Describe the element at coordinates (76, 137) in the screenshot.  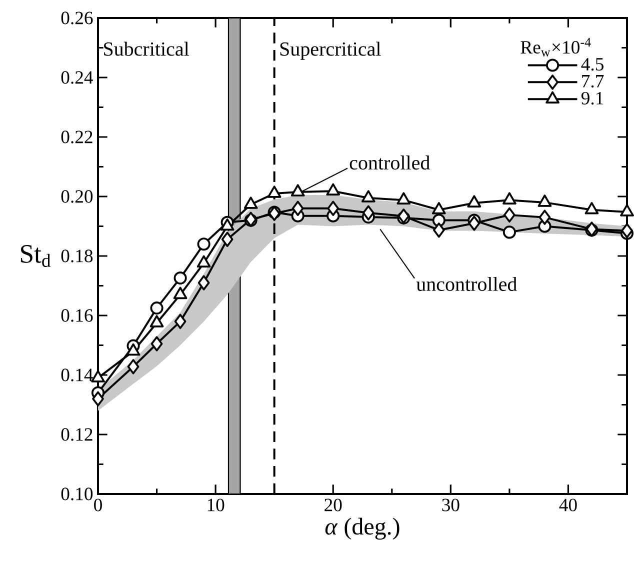
I see `y-tick-label: 0.22` at that location.